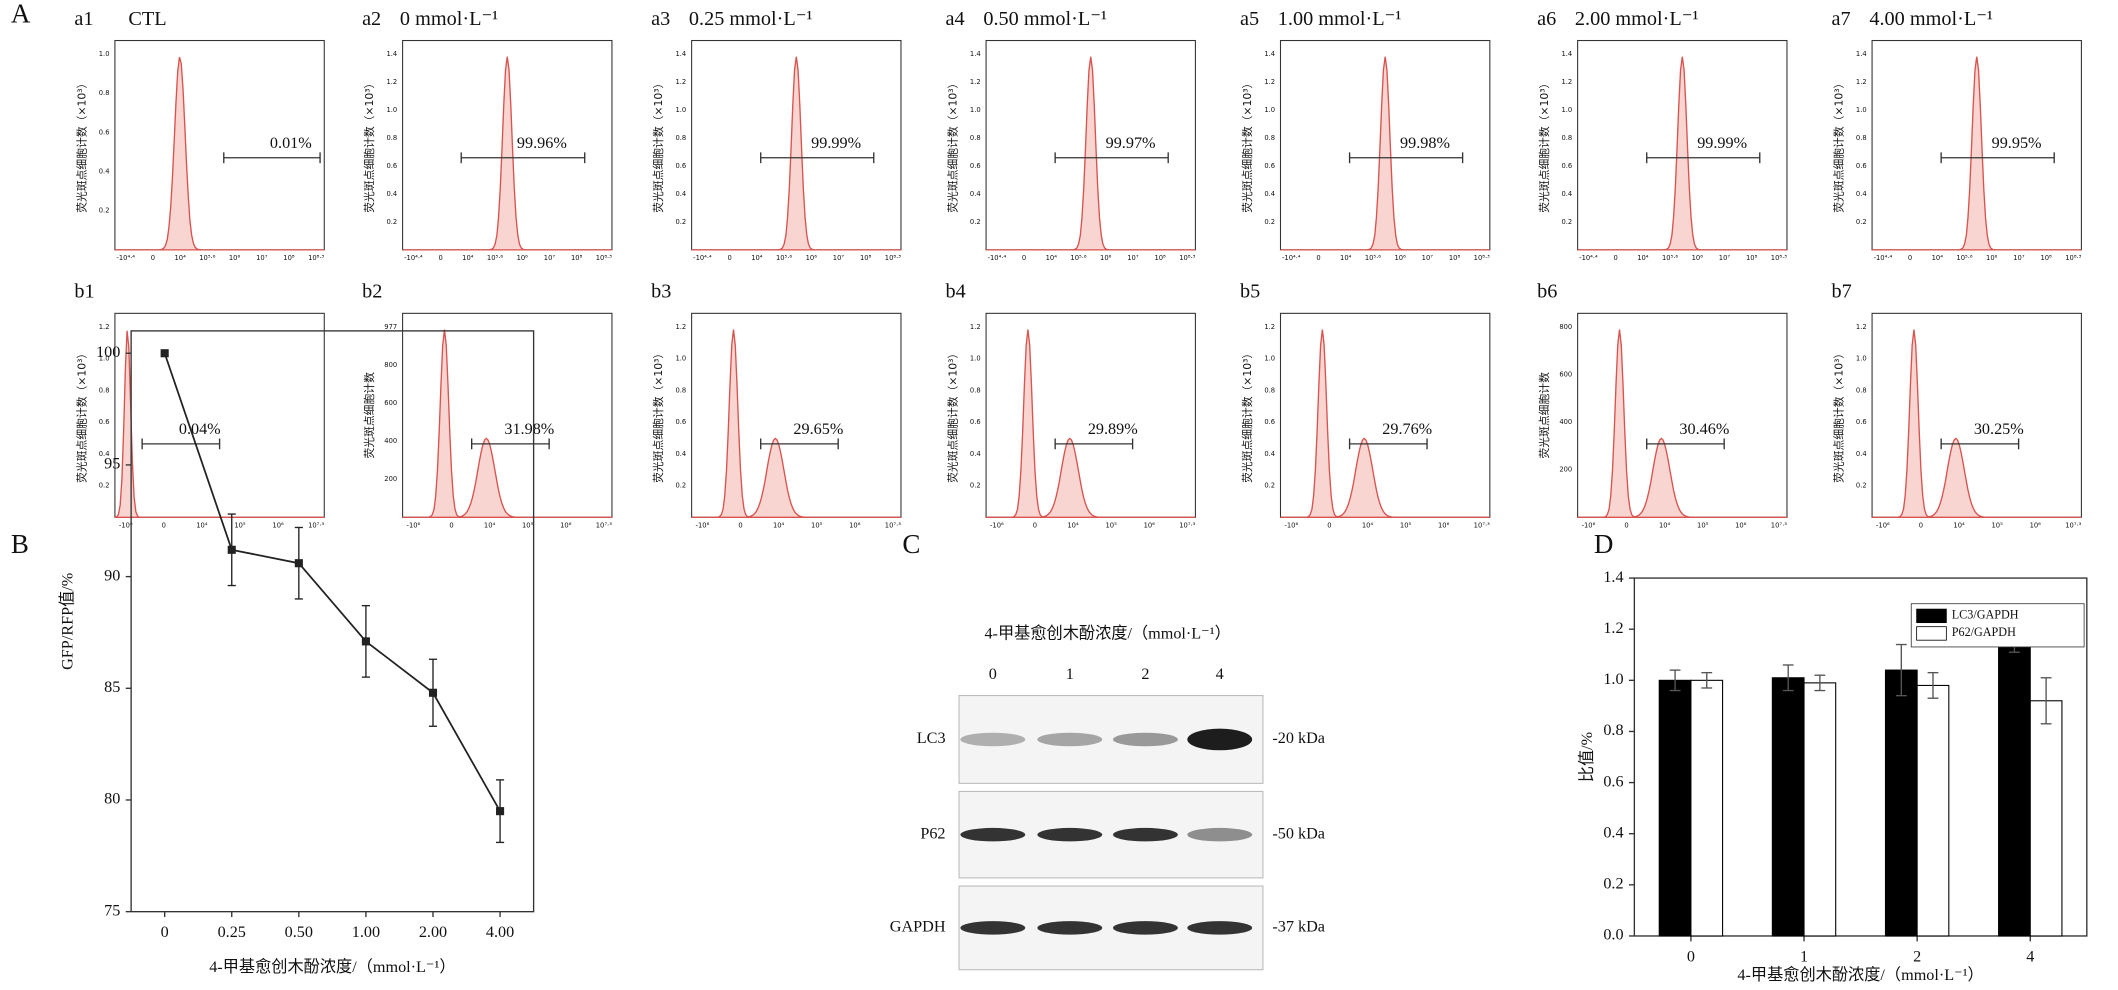 The image size is (2118, 990). What do you see at coordinates (1637, 19) in the screenshot?
I see `panel-title: 2.00 mmol·L⁻¹` at bounding box center [1637, 19].